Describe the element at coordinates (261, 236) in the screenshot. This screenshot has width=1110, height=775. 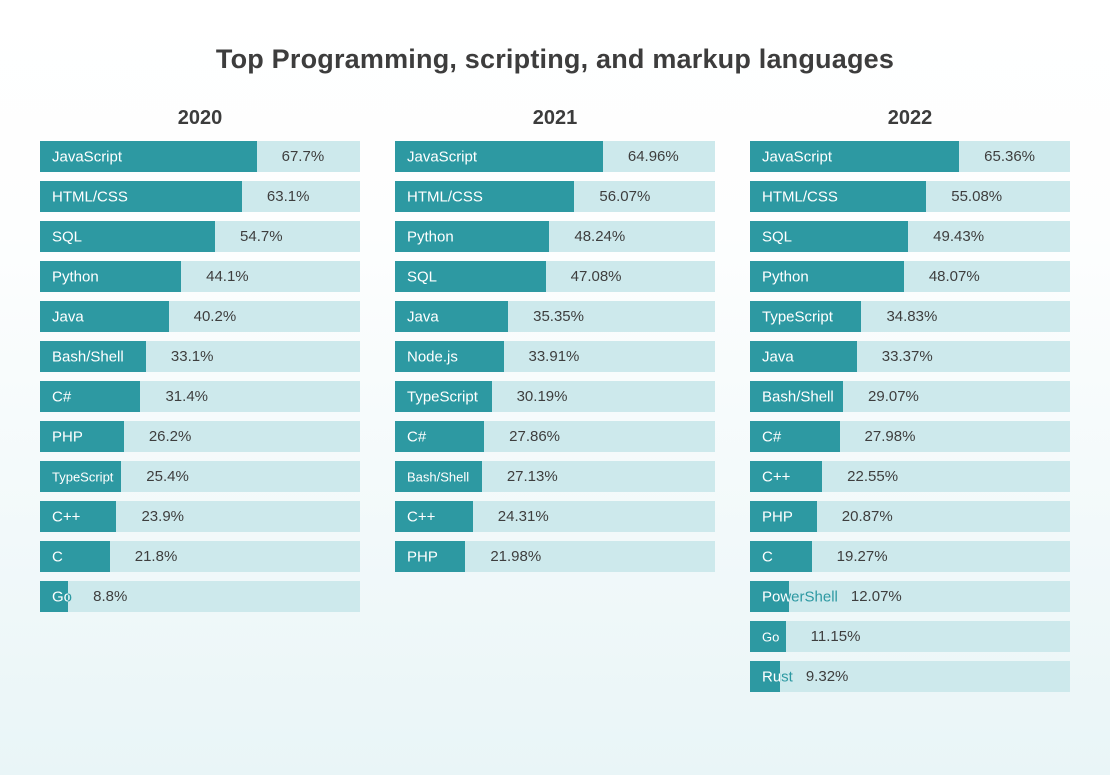
I see `bar-value: 54.7%` at that location.